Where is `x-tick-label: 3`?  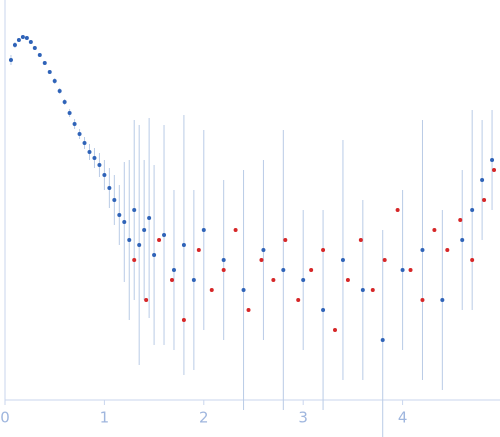
x-tick-label: 3 is located at coordinates (303, 418).